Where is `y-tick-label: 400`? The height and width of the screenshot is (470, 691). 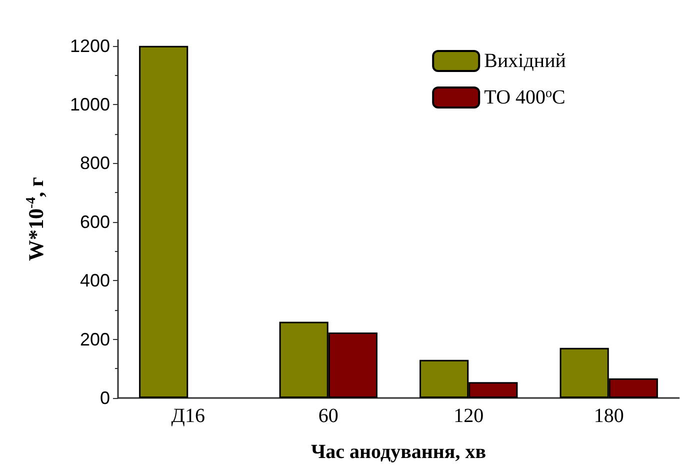
y-tick-label: 400 is located at coordinates (95, 280).